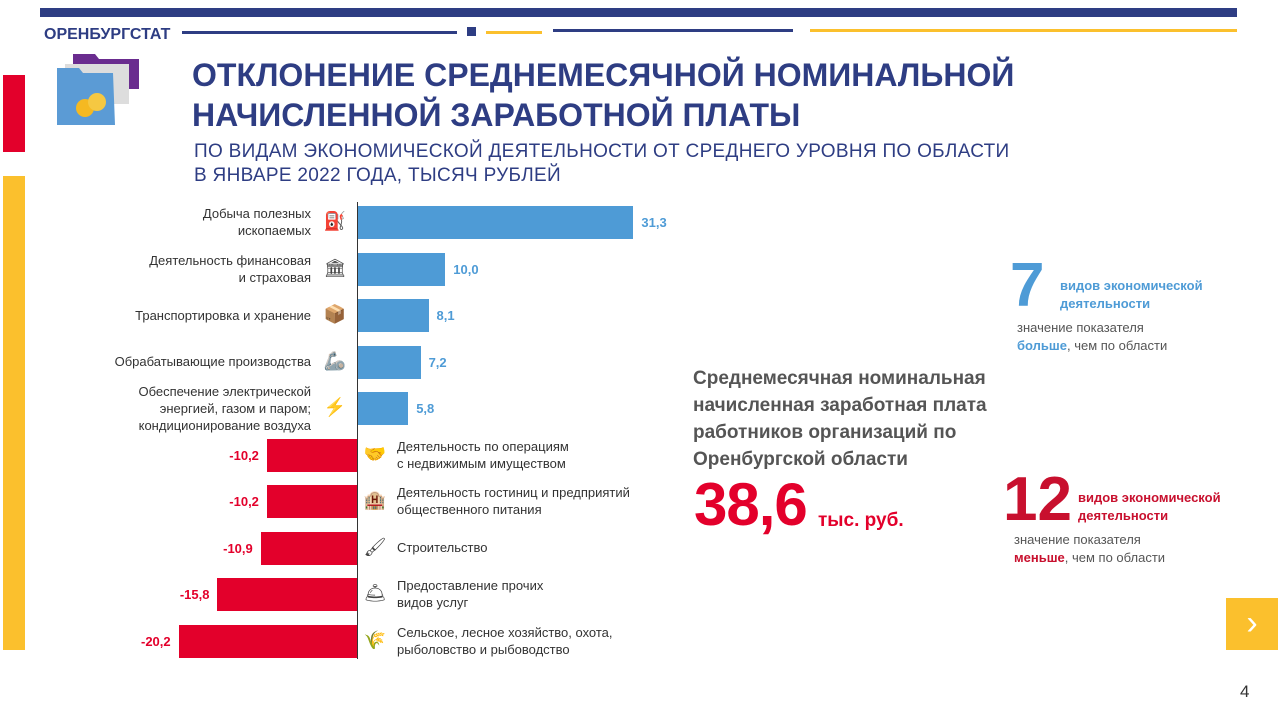 The width and height of the screenshot is (1280, 720). I want to click on note-emphasis: больше, so click(1042, 345).